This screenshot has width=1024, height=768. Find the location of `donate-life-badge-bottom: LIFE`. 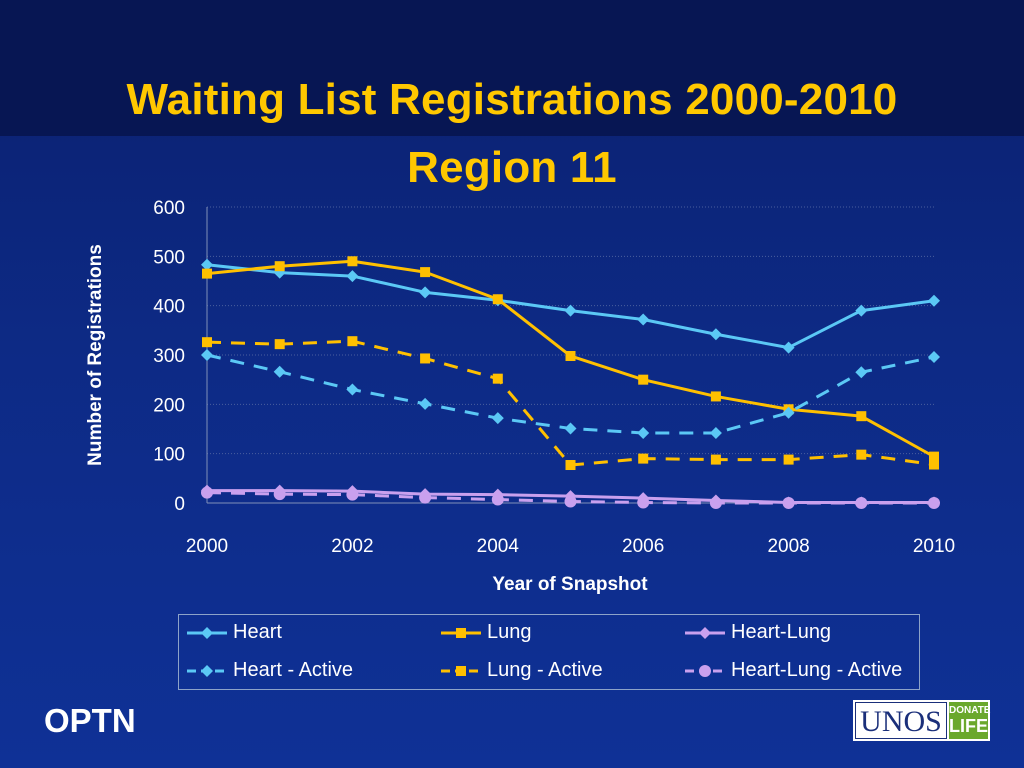

donate-life-badge-bottom: LIFE is located at coordinates (968, 726).